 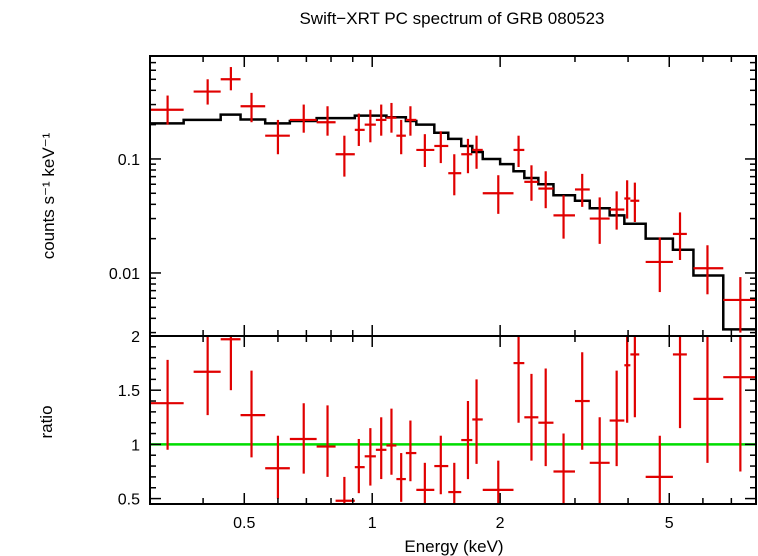 I want to click on ratio-y-tick-label: 1.5, so click(x=129, y=391).